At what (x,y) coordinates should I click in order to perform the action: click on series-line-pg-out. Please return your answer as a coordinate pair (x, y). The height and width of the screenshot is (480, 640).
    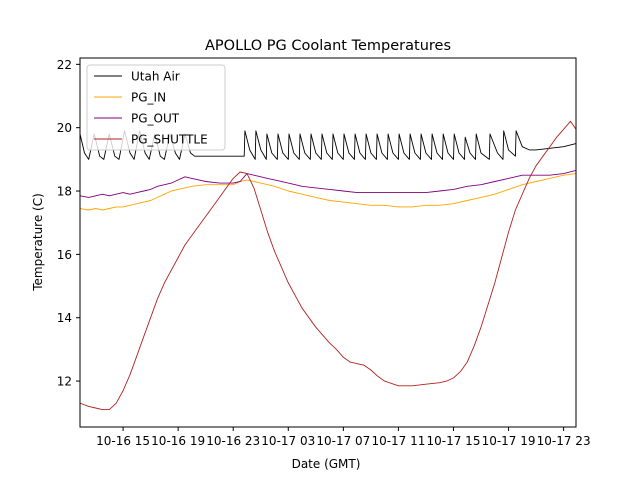
    Looking at the image, I should click on (328, 183).